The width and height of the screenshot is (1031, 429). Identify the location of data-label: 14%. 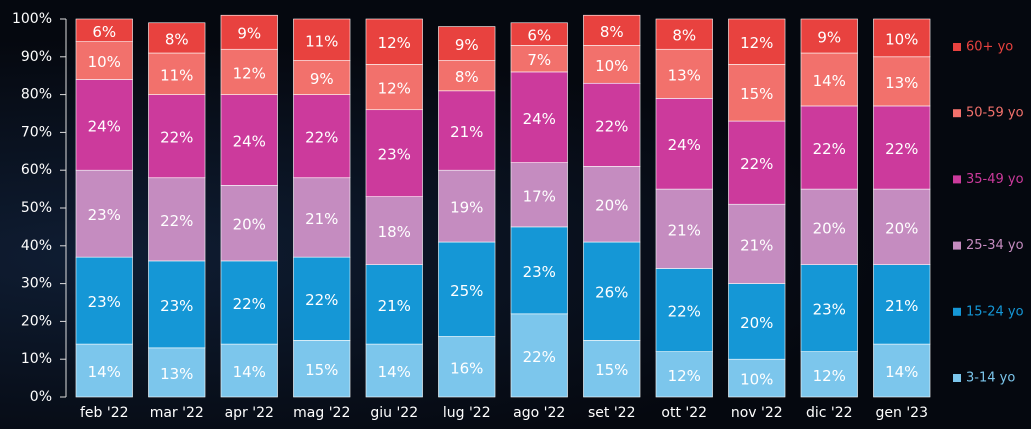
(901, 372).